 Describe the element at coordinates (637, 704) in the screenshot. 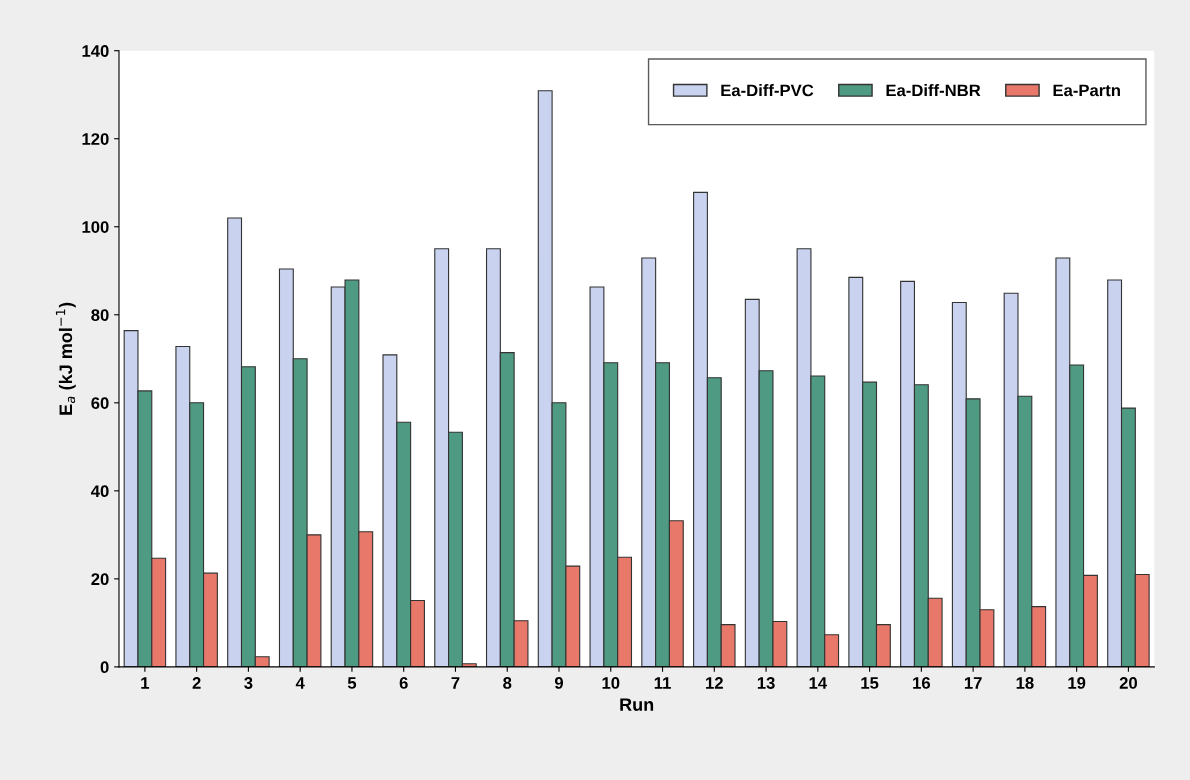

I see `x-axis-title: Run` at that location.